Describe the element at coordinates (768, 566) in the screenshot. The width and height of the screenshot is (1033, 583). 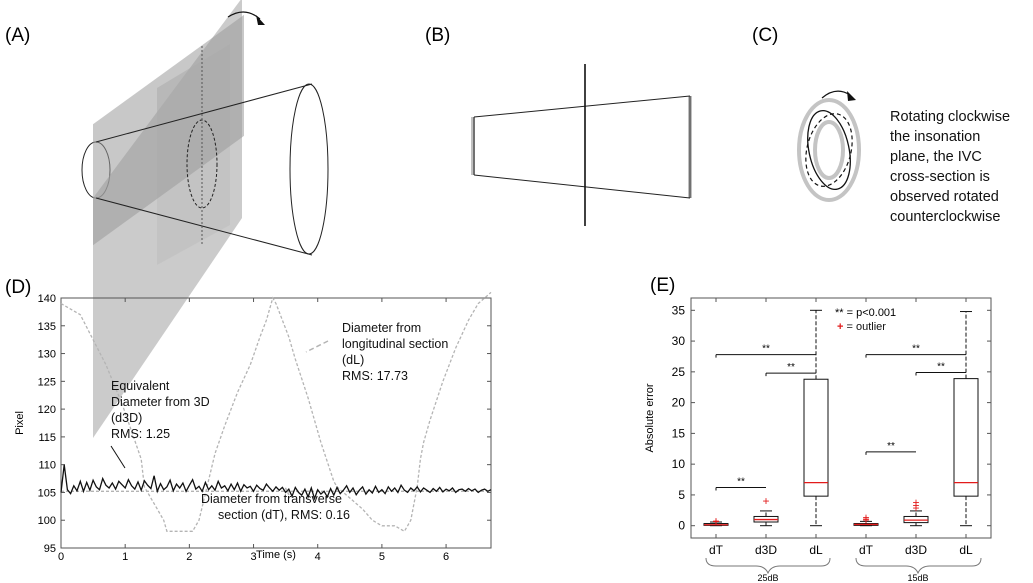
I see `group-brace-25db` at that location.